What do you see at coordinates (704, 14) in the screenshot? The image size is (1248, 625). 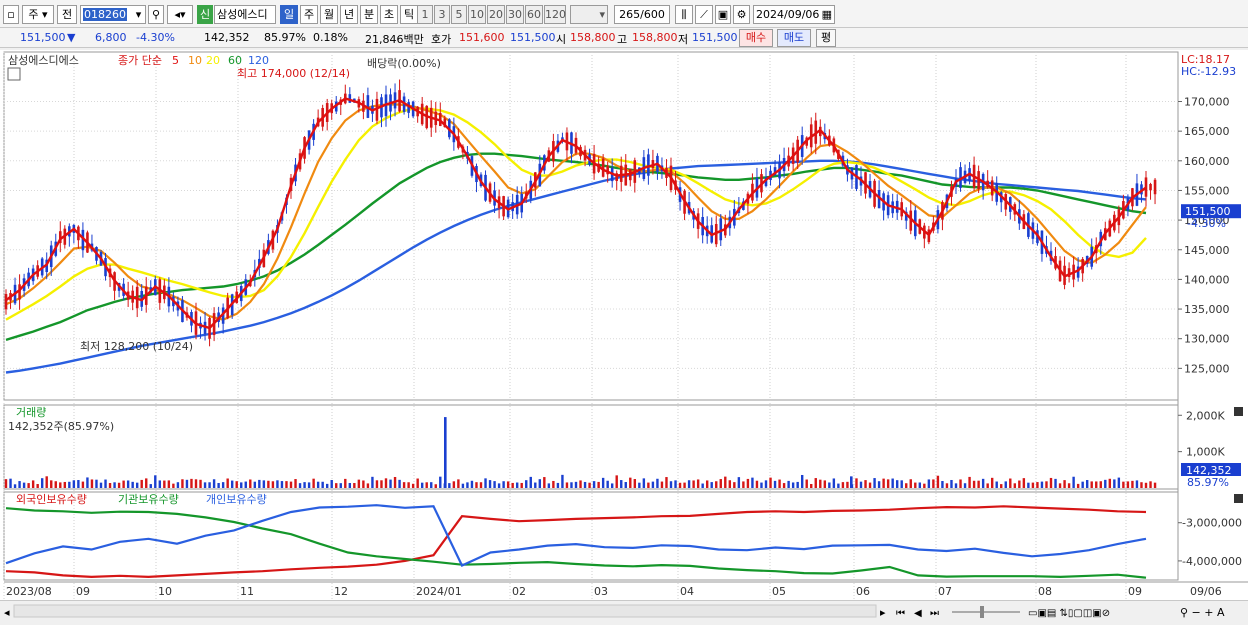 I see `draw-tool-icon: ⟋` at bounding box center [704, 14].